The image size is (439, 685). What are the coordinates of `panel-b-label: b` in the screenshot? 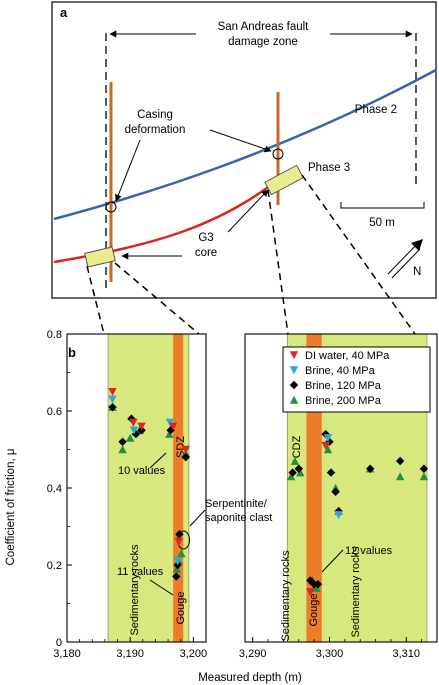 It's located at (72, 352).